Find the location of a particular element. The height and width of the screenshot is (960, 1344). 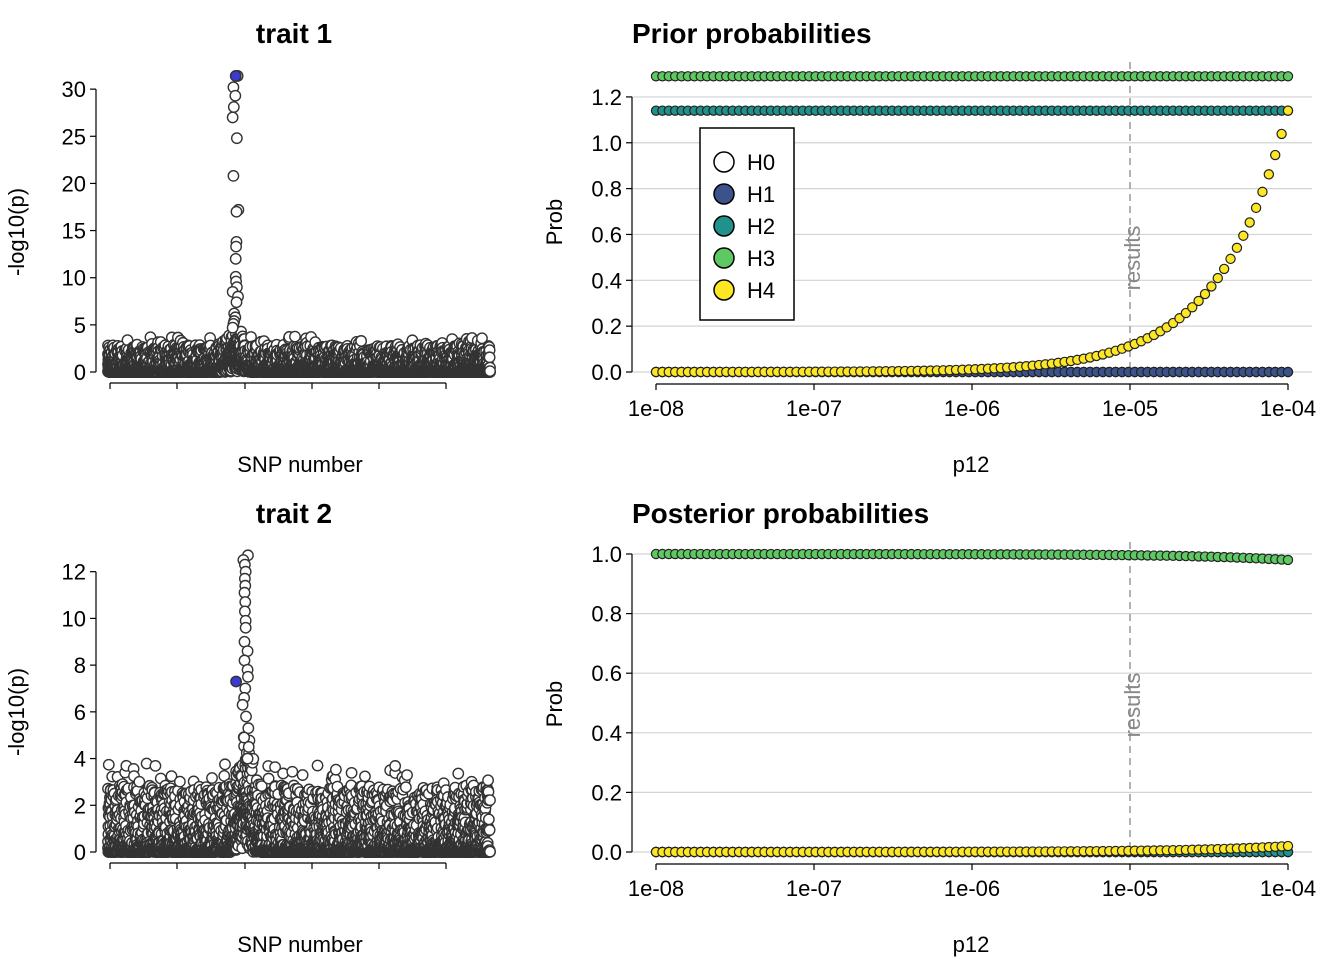

trait1-y-tick-label: 15 is located at coordinates (74, 231).